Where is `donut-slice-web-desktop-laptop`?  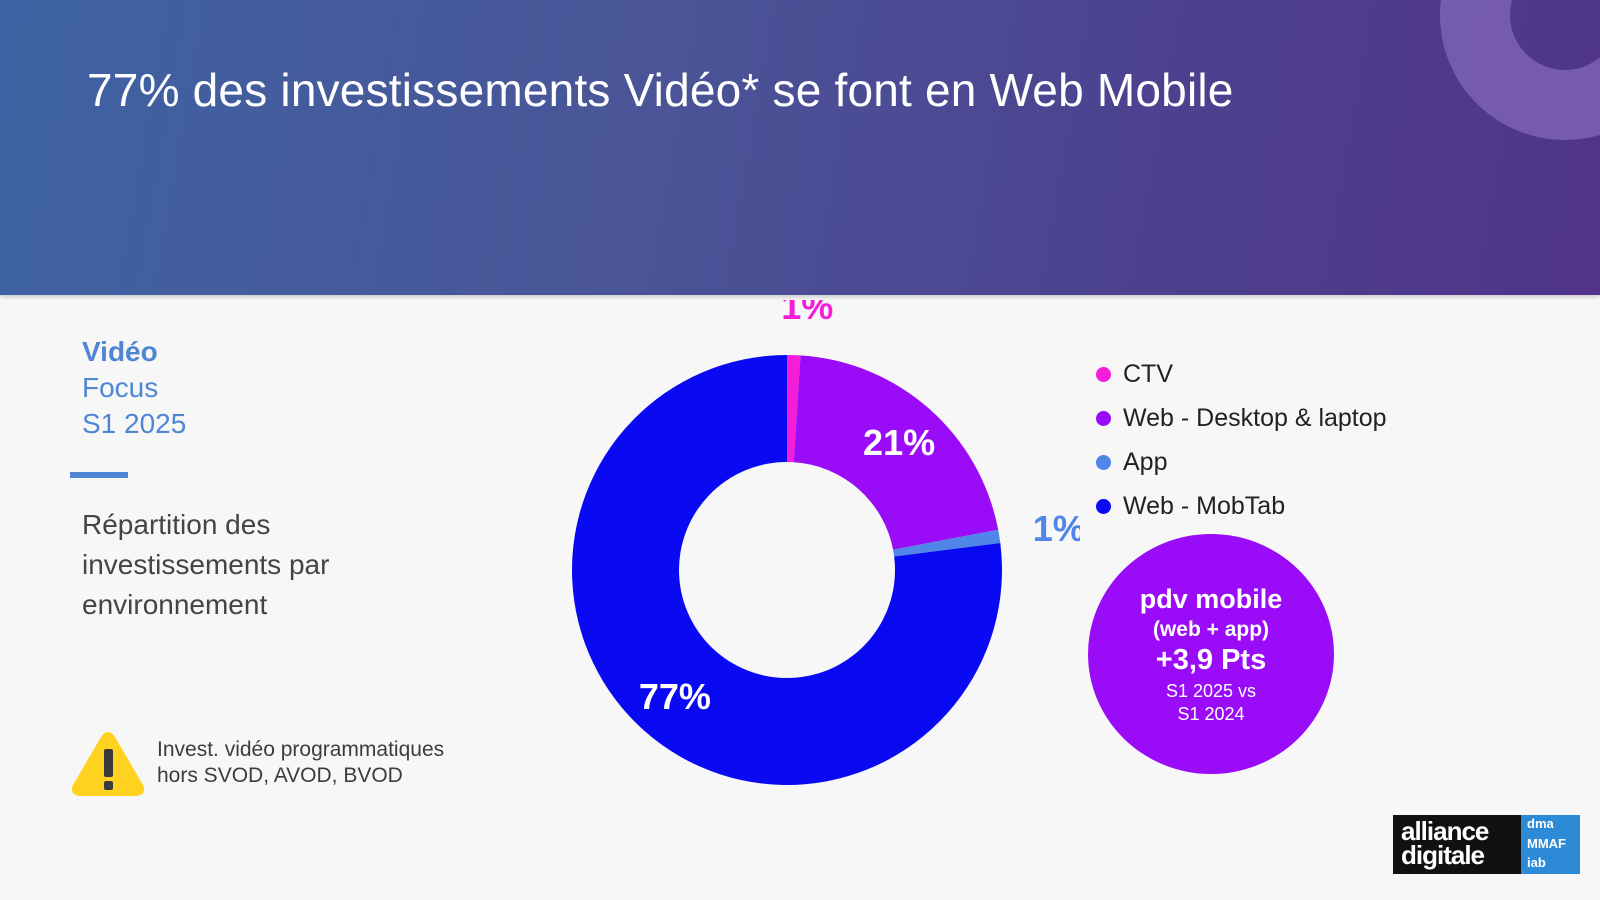
donut-slice-web-desktop-laptop is located at coordinates (896, 452).